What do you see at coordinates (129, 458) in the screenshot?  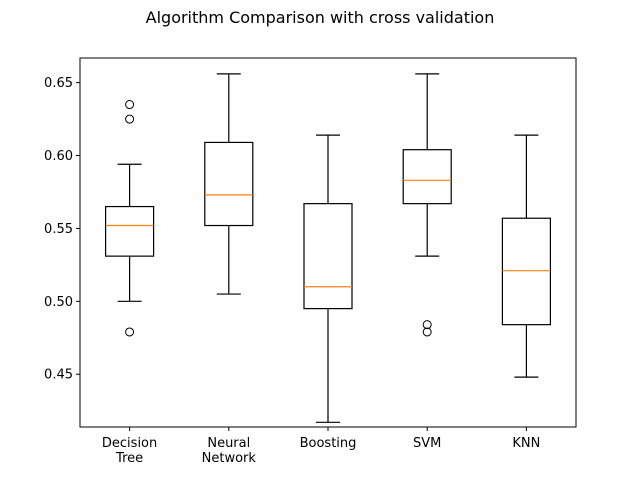 I see `x-tick-label-line: Tree` at bounding box center [129, 458].